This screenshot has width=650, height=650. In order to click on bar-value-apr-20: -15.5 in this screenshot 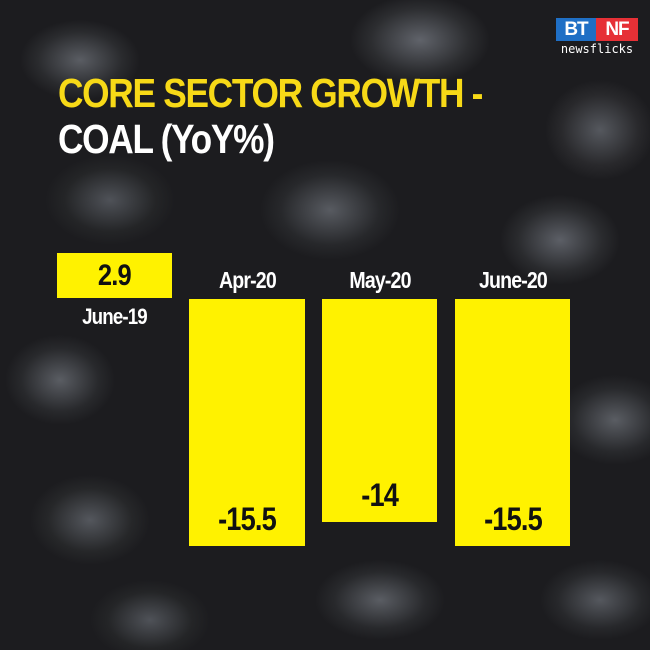, I will do `click(247, 519)`.